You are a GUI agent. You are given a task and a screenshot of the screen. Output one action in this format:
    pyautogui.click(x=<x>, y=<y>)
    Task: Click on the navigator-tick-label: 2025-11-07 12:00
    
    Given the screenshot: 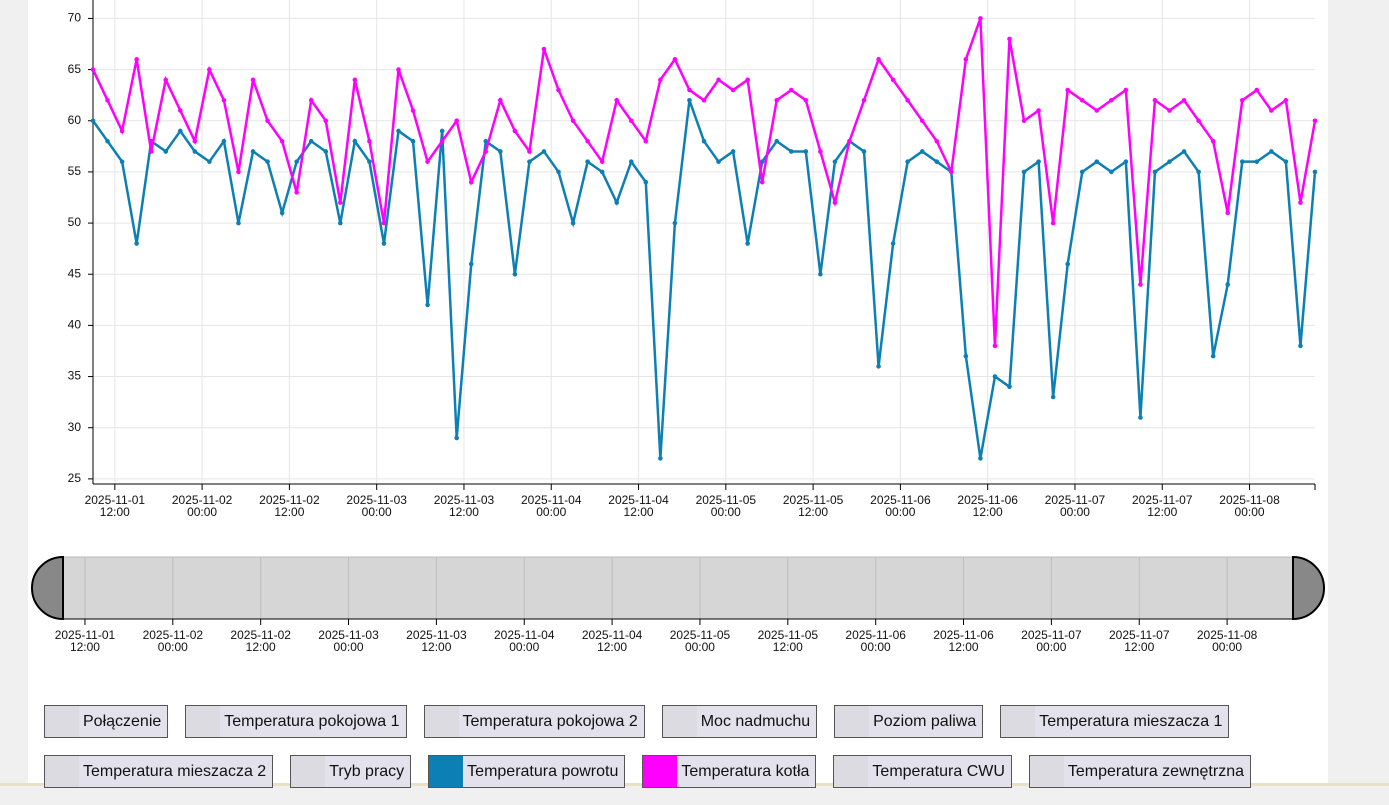 What is the action you would take?
    pyautogui.click(x=1139, y=641)
    